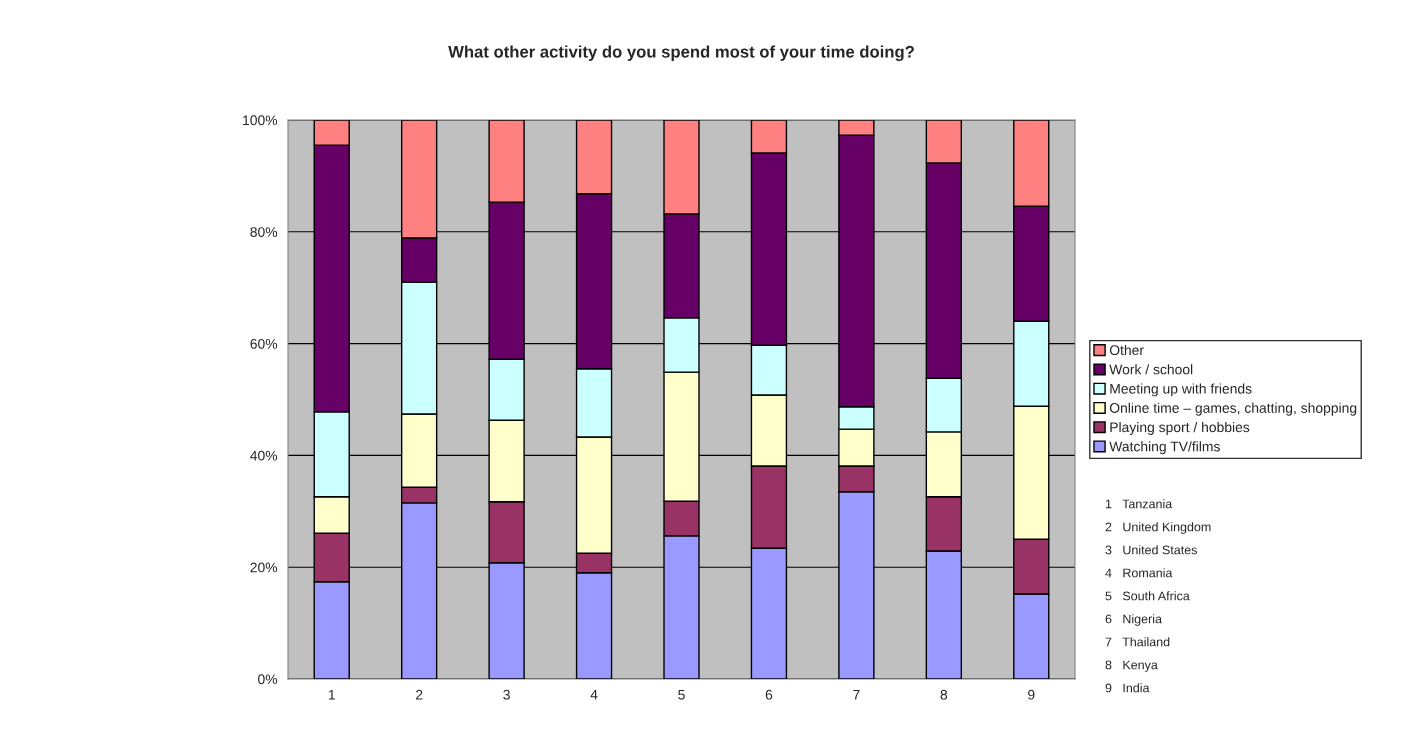 Image resolution: width=1401 pixels, height=749 pixels. I want to click on x-tick-label: 6, so click(769, 694).